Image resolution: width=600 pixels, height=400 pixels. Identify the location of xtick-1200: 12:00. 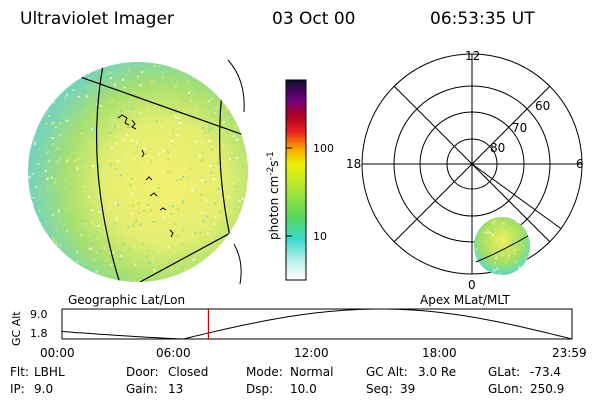
(311, 353).